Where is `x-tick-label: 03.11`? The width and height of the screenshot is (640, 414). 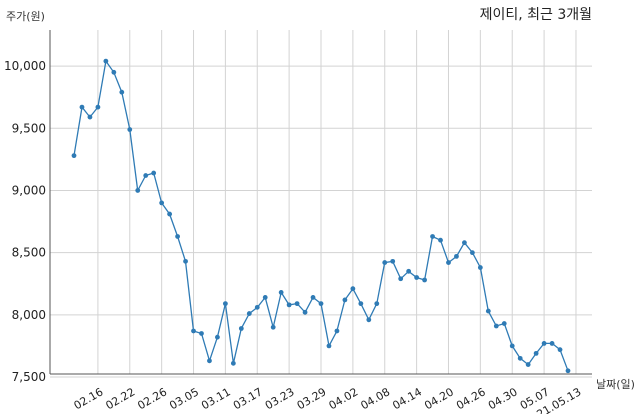
x-tick-label: 03.11 is located at coordinates (216, 398).